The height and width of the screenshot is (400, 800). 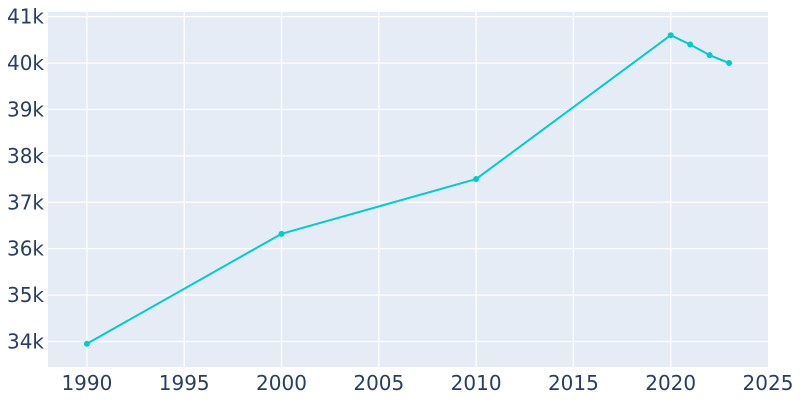 I want to click on x-tick-label: 1990, so click(x=86, y=383).